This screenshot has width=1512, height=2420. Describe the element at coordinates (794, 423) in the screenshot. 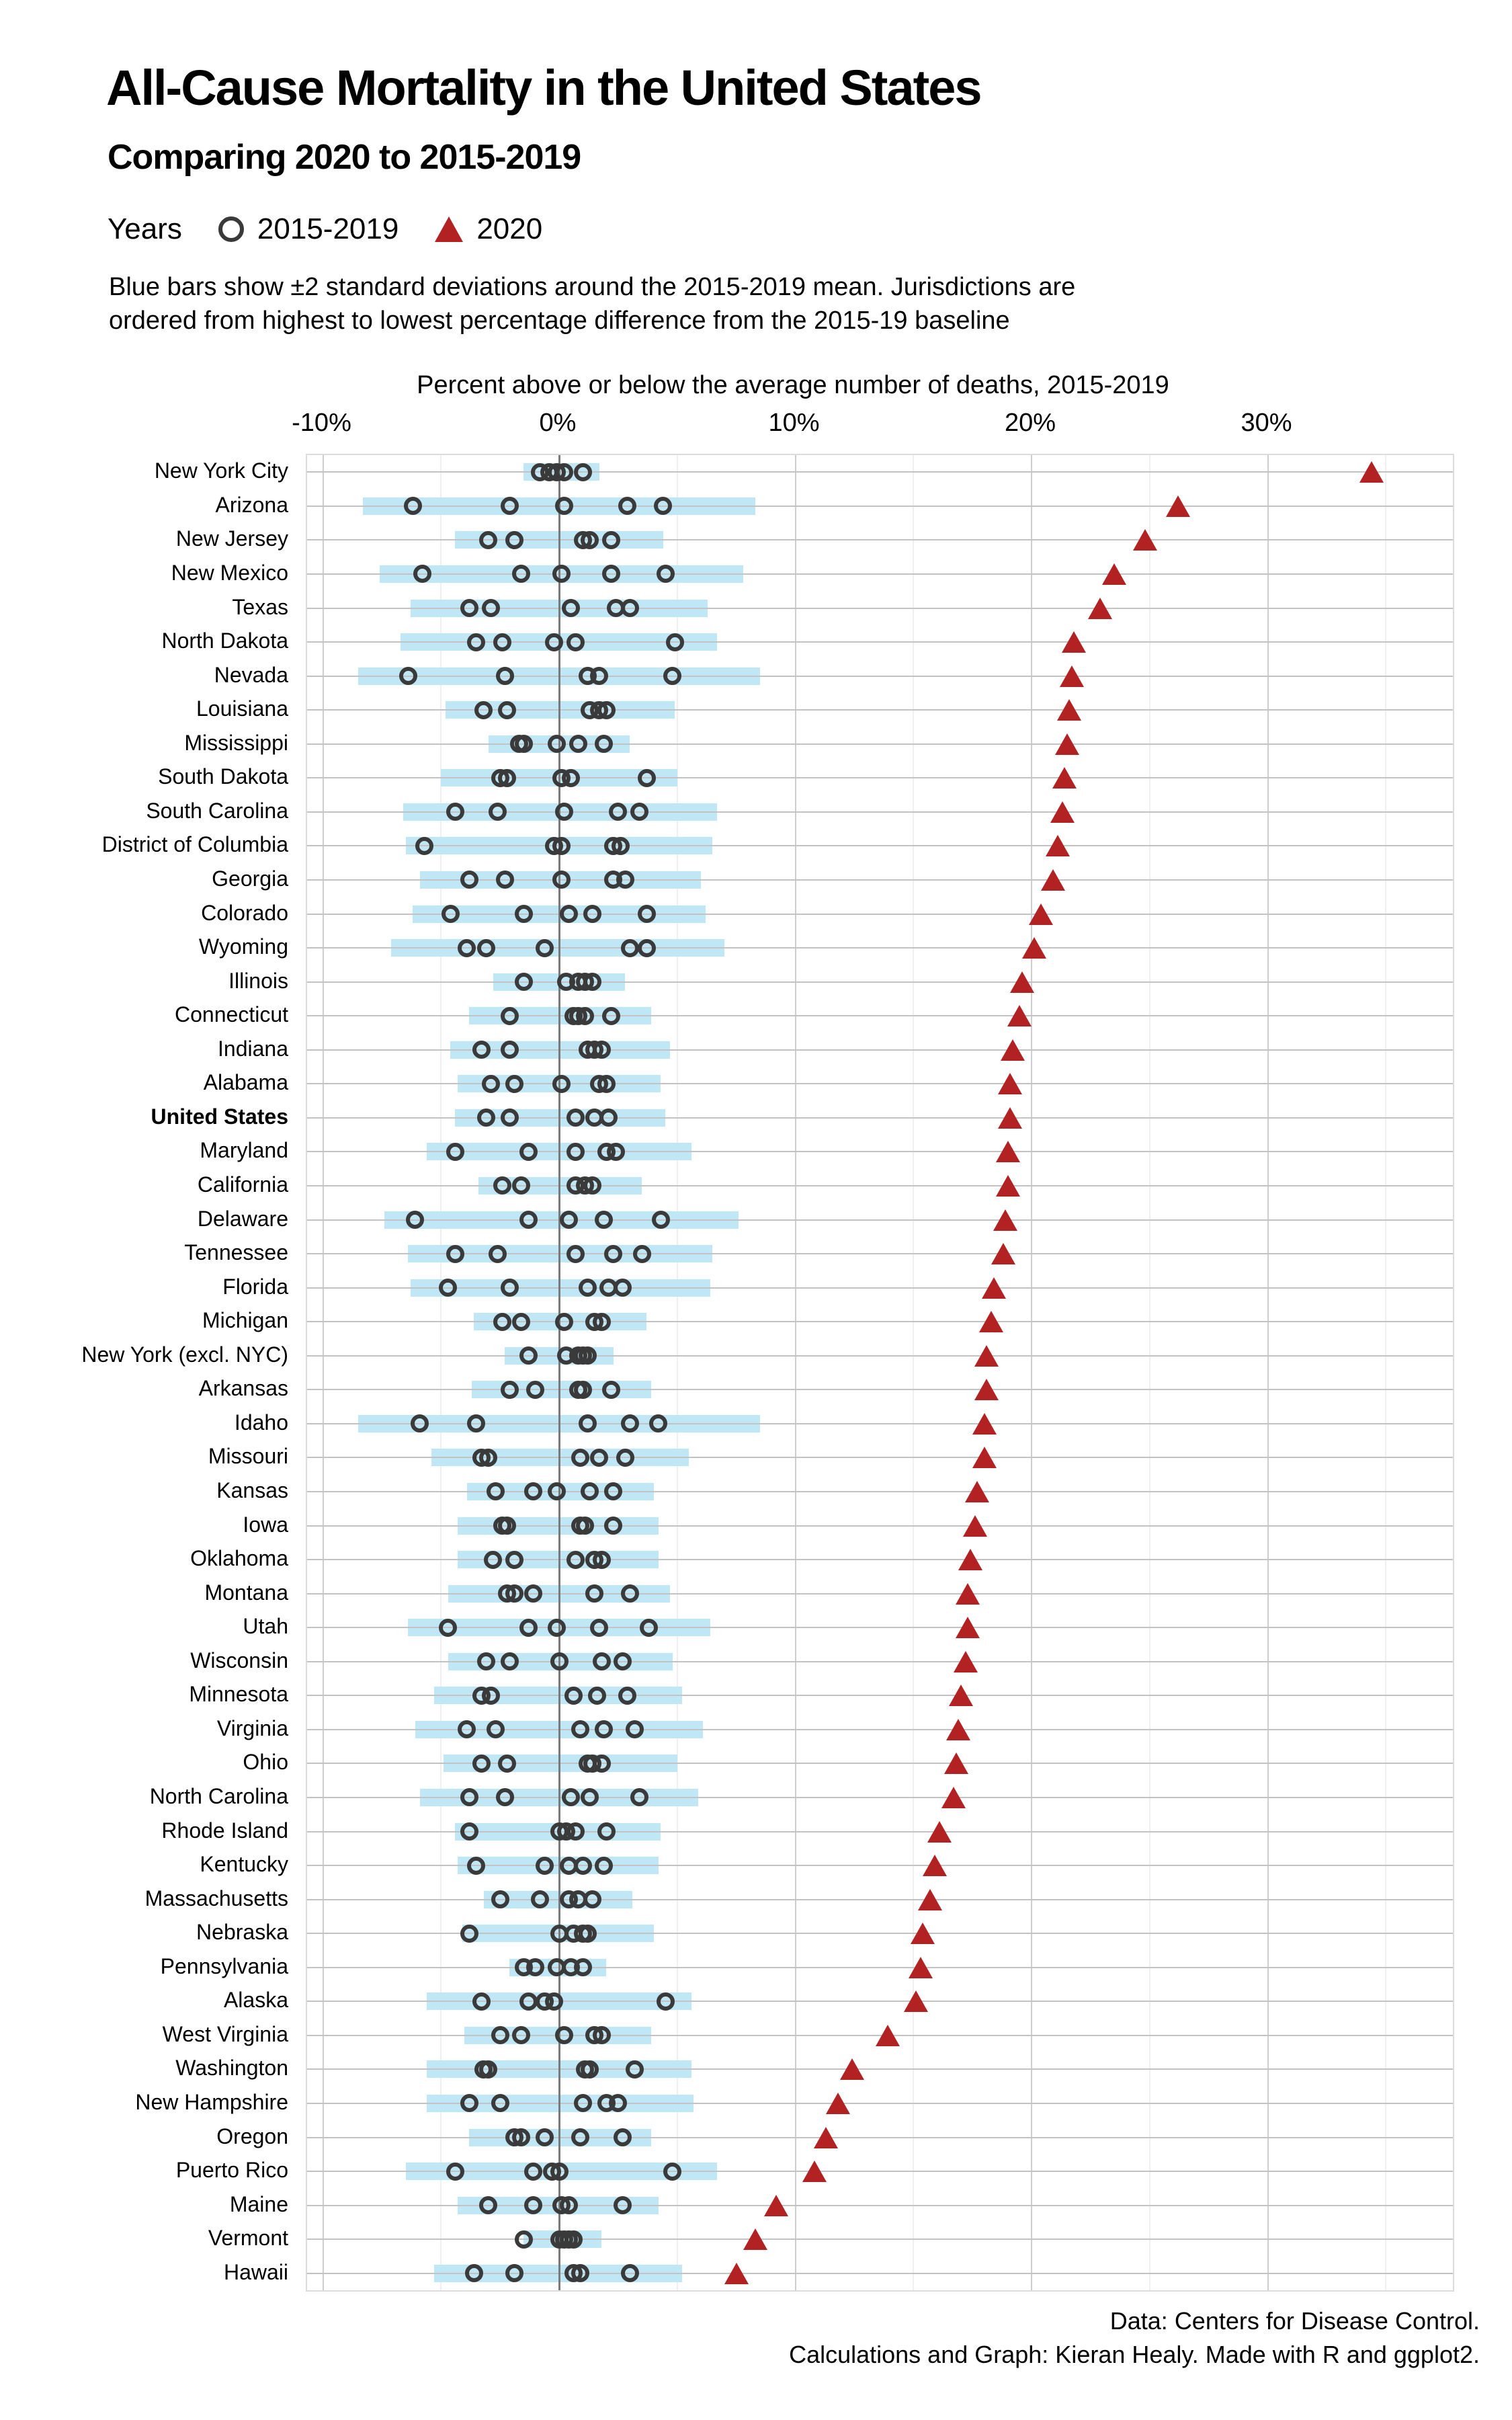

I see `x-tick-label: 10%` at that location.